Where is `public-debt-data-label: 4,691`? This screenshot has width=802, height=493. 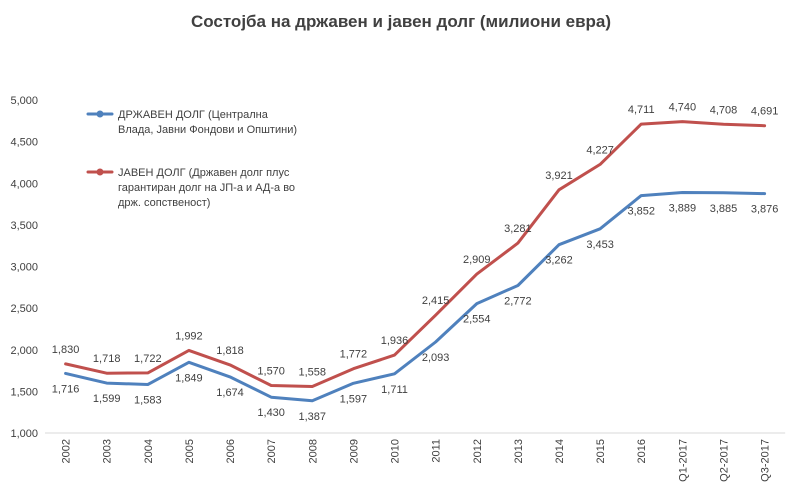
public-debt-data-label: 4,691 is located at coordinates (765, 112).